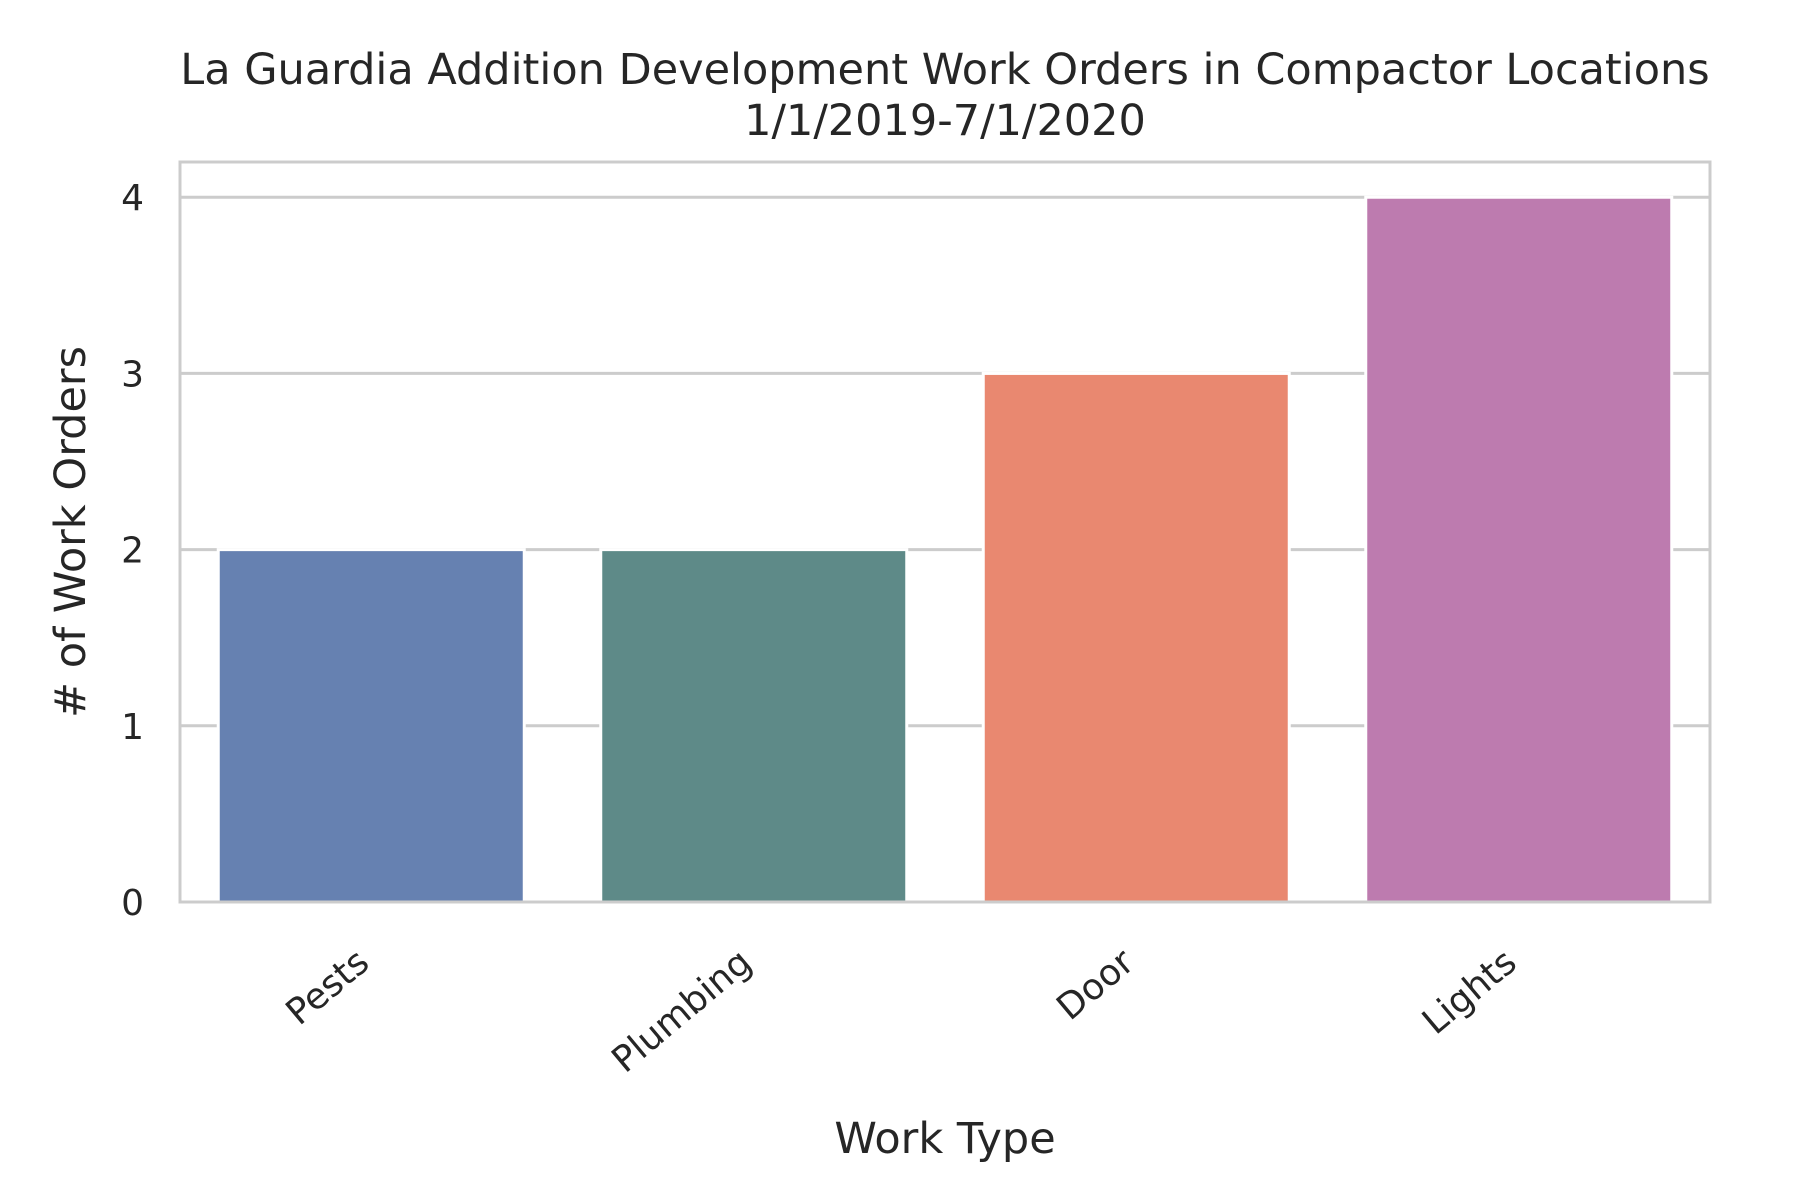 The height and width of the screenshot is (1200, 1800). What do you see at coordinates (1519, 549) in the screenshot?
I see `bar-lights` at bounding box center [1519, 549].